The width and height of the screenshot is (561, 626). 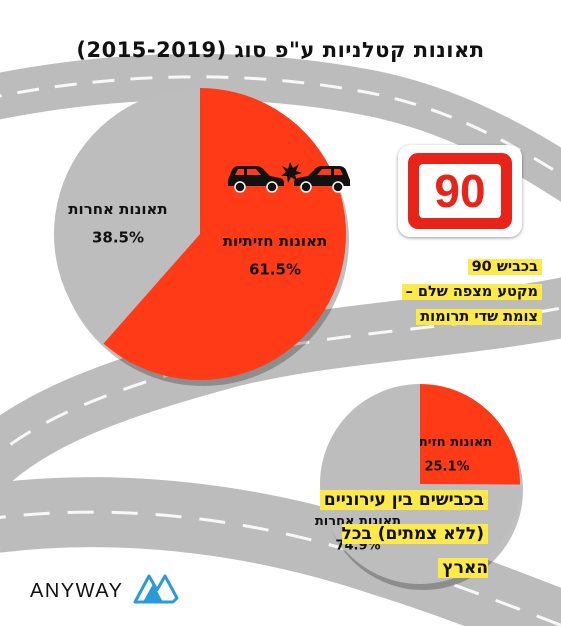 I want to click on pie-slice-label: תאונות אחרות, so click(x=117, y=209).